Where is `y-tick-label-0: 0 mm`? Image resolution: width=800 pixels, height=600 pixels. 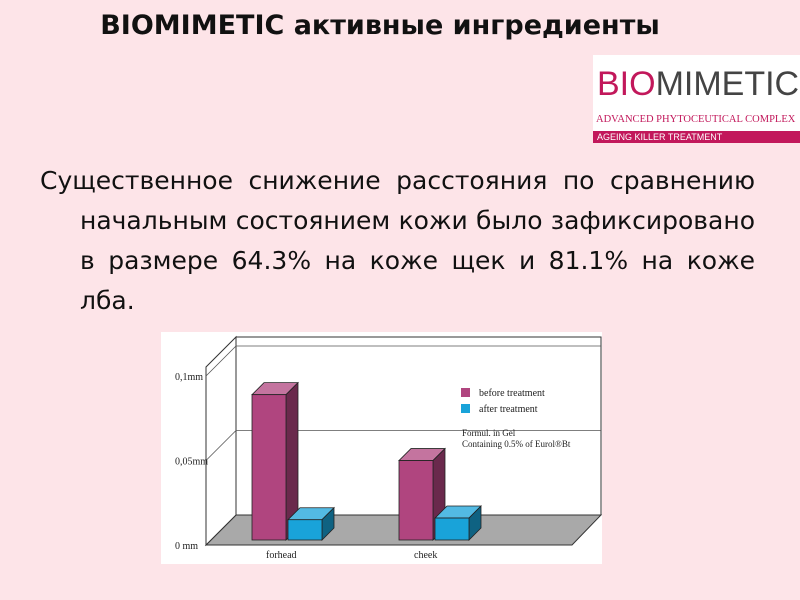 y-tick-label-0: 0 mm is located at coordinates (186, 546).